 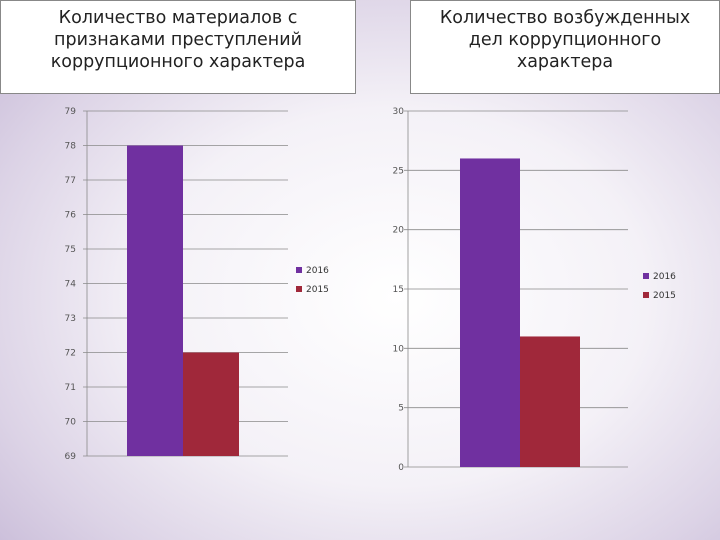 I want to click on y-tick-label: 77, so click(x=70, y=181).